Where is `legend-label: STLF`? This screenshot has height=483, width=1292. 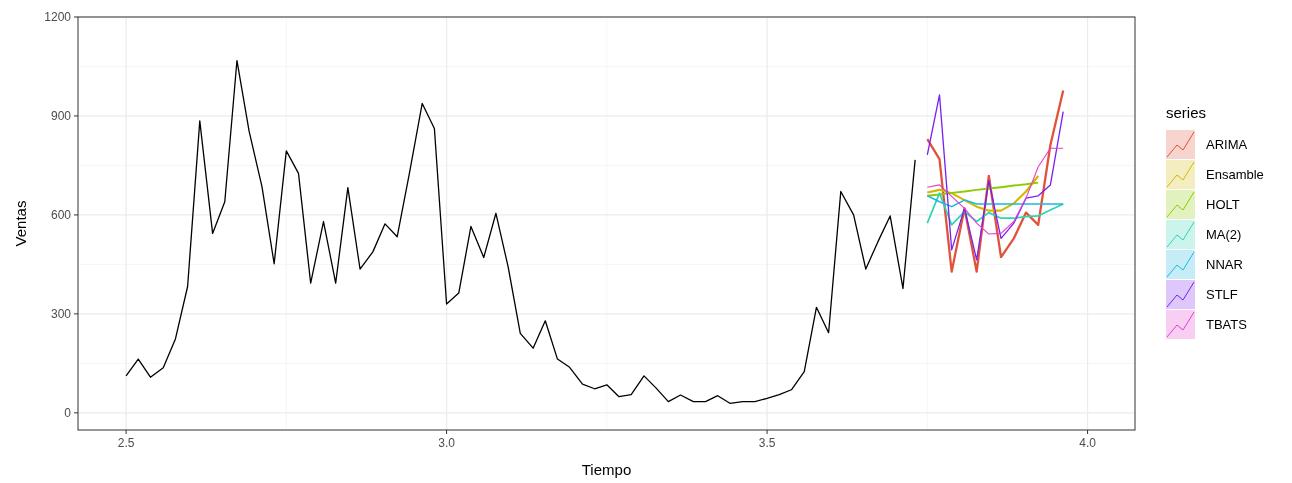 legend-label: STLF is located at coordinates (1222, 294).